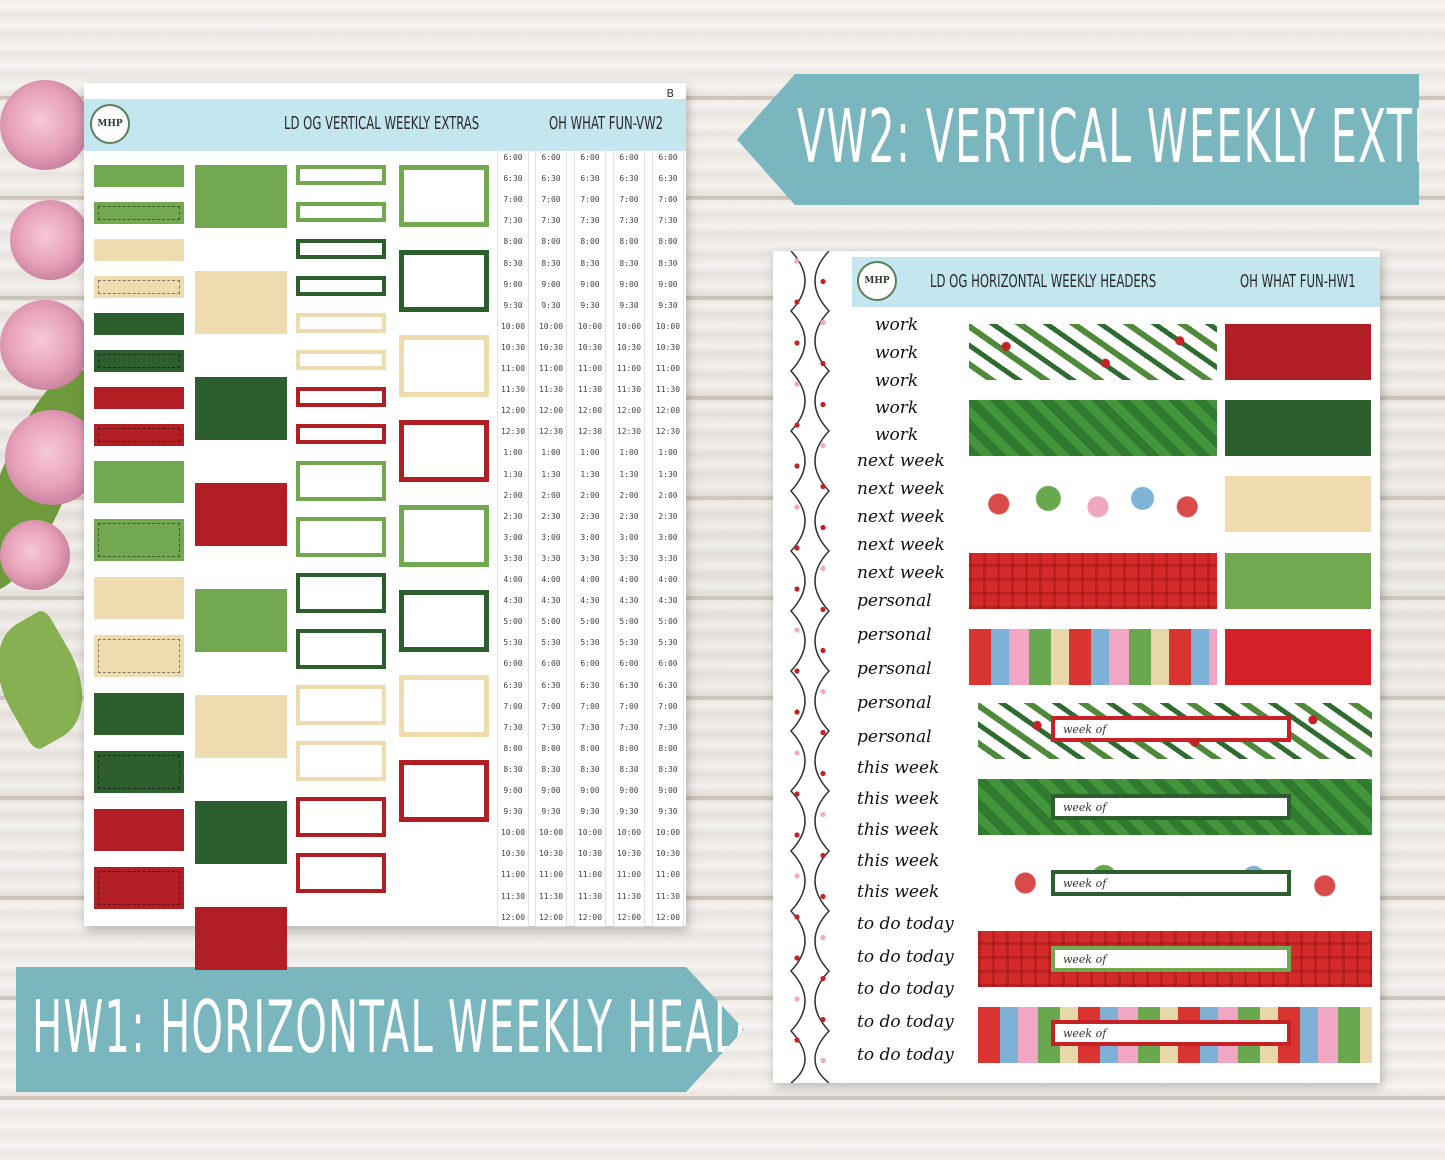 The height and width of the screenshot is (1160, 1445). Describe the element at coordinates (551, 432) in the screenshot. I see `time-label: 12:30` at that location.